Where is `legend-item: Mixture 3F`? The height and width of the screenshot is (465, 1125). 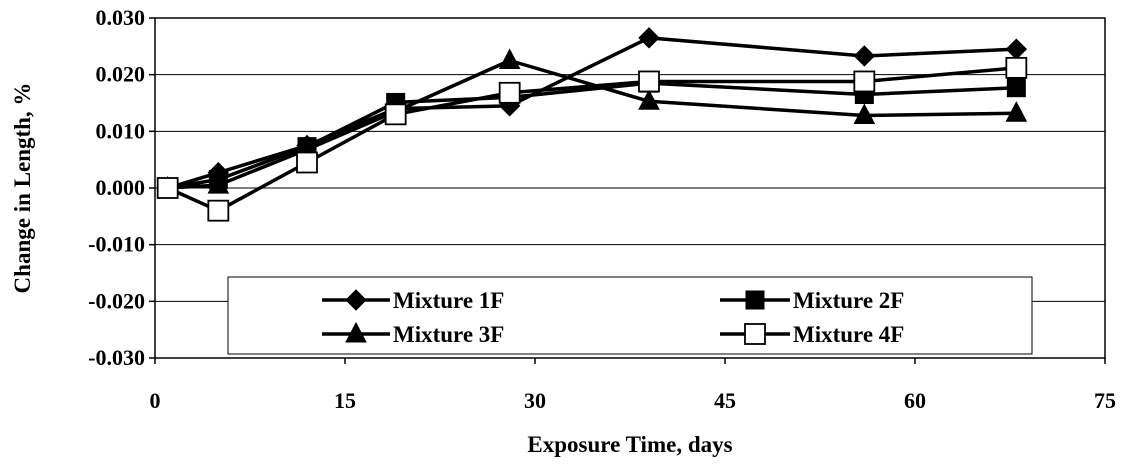 legend-item: Mixture 3F is located at coordinates (413, 334).